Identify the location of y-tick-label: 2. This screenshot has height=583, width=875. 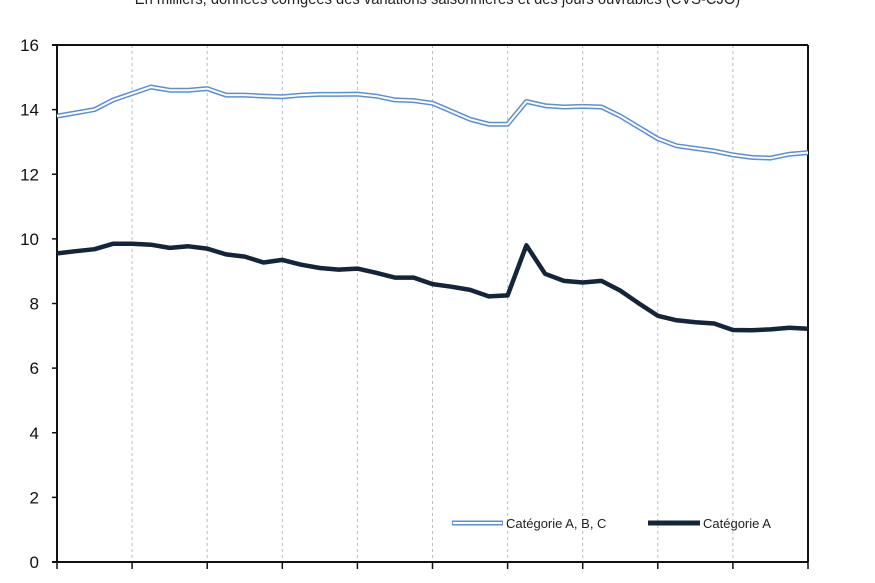
(34, 497).